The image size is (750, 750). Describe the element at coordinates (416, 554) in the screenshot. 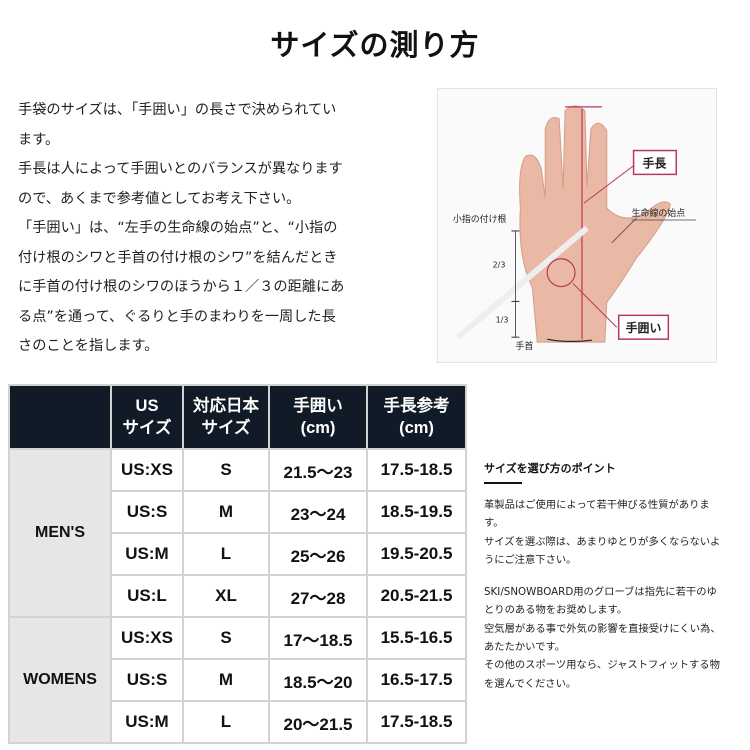

I see `hand-length-cell: 19.5-20.5` at that location.